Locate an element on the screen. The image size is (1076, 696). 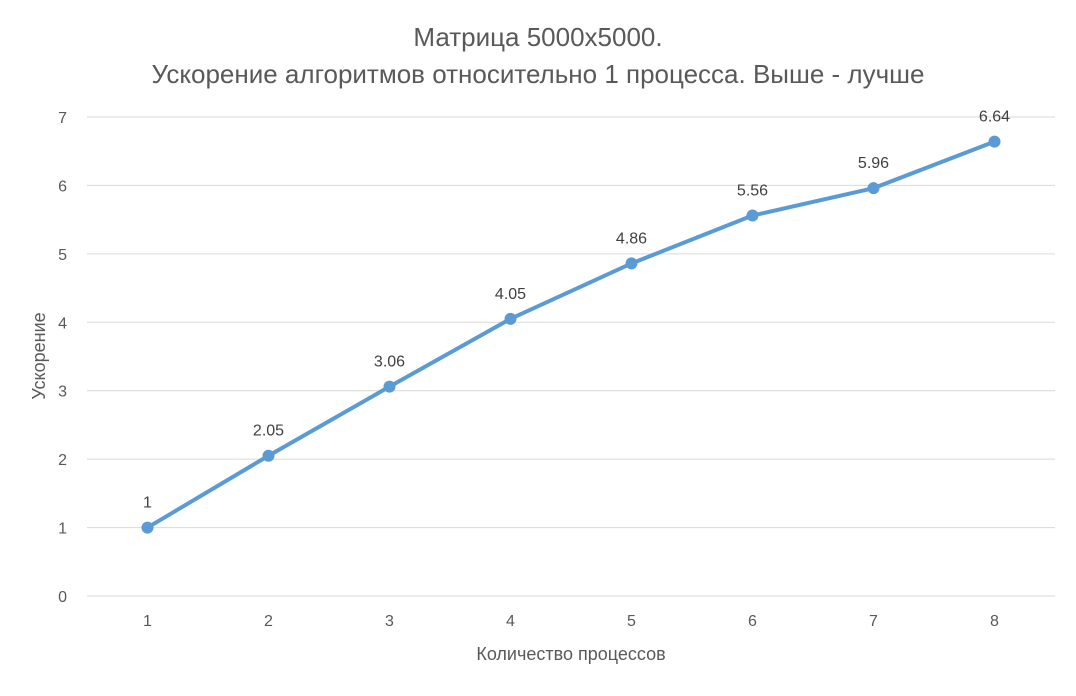
data-label: 4.86 is located at coordinates (631, 238).